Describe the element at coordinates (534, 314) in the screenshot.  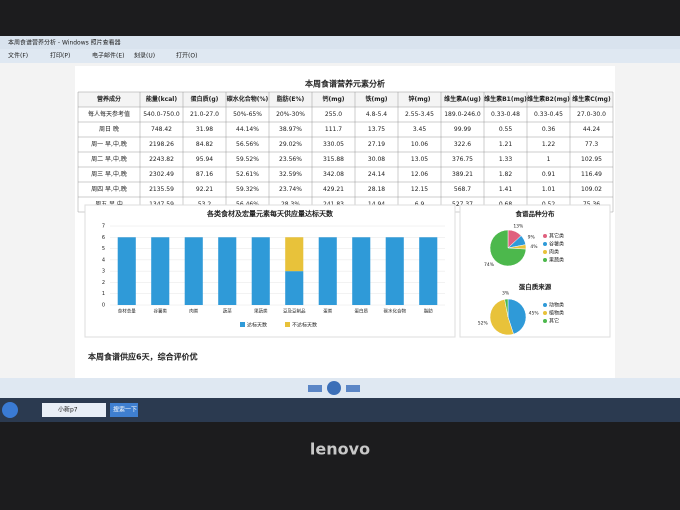
I see `pie-label: 45%` at that location.